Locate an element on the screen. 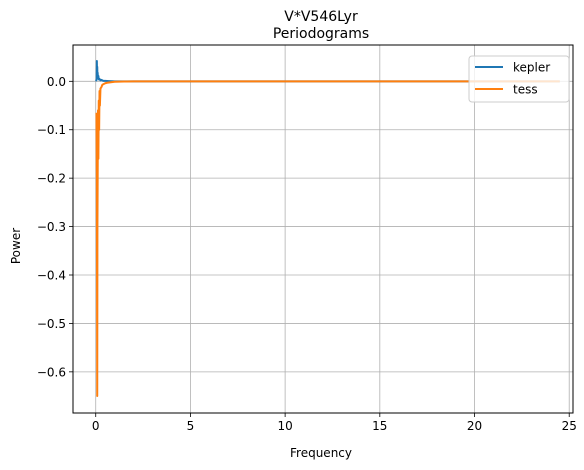 The width and height of the screenshot is (584, 470). x-tick-label: 0 is located at coordinates (96, 426).